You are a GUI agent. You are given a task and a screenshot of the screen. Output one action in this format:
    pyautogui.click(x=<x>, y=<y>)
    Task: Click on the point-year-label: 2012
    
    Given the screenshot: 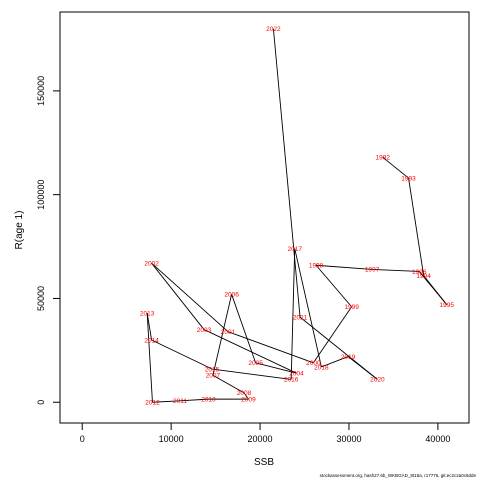 What is the action you would take?
    pyautogui.click(x=152, y=403)
    